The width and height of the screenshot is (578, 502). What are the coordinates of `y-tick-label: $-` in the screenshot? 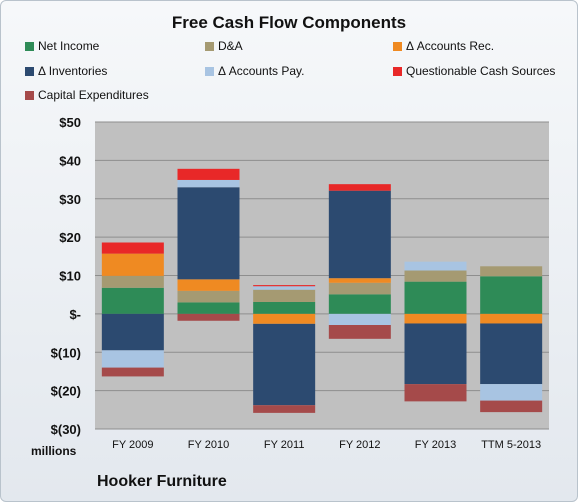 It's located at (75, 314).